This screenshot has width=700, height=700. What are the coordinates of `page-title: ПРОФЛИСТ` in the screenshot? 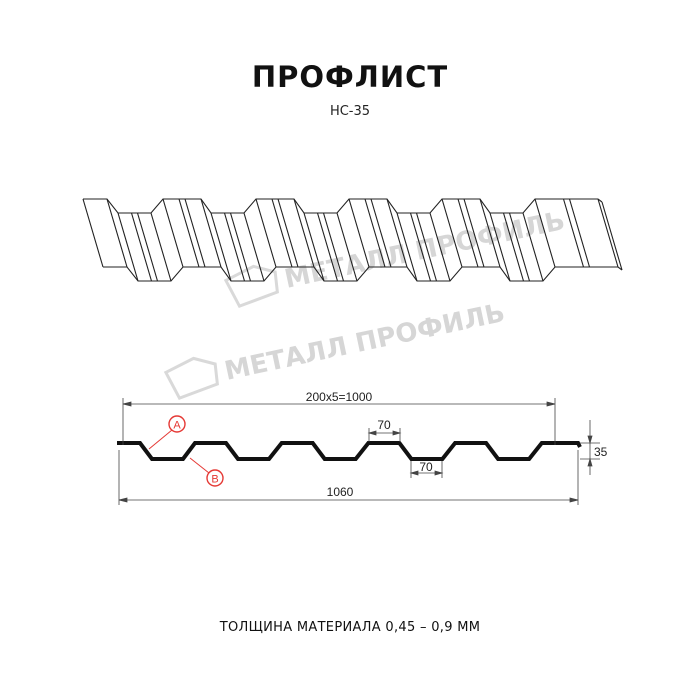 It's located at (350, 77).